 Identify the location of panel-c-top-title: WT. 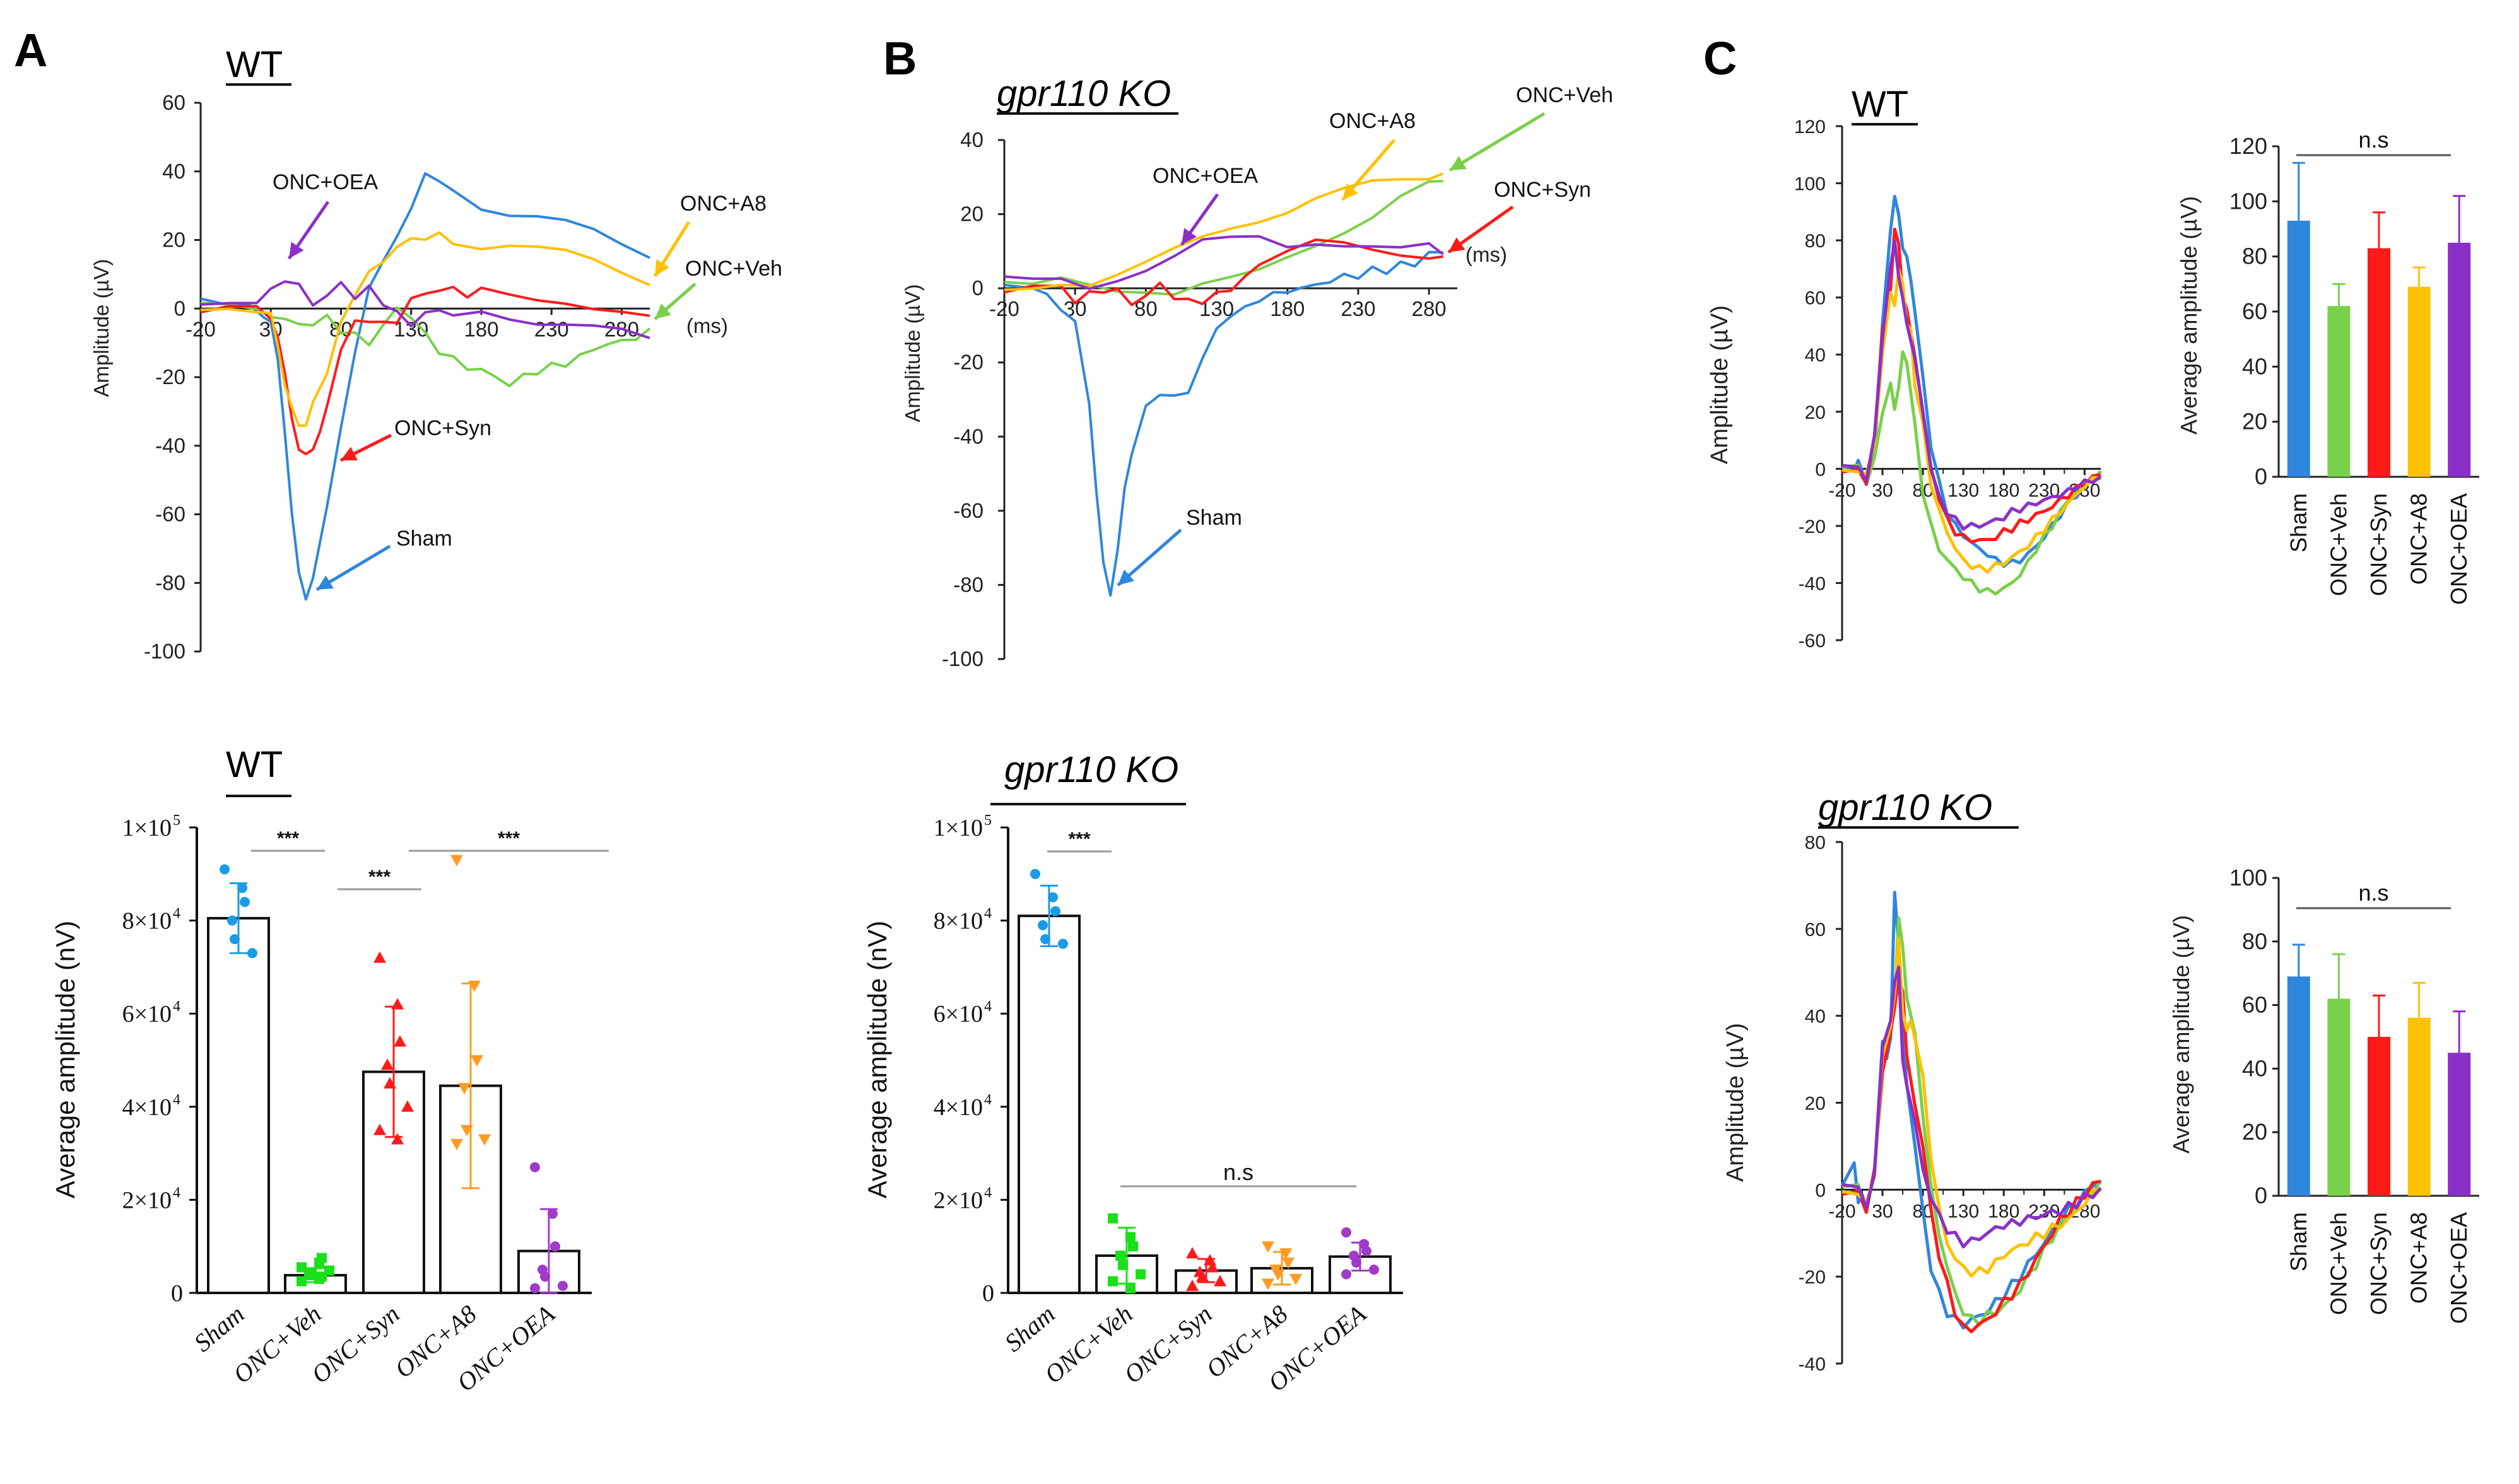
(1880, 104).